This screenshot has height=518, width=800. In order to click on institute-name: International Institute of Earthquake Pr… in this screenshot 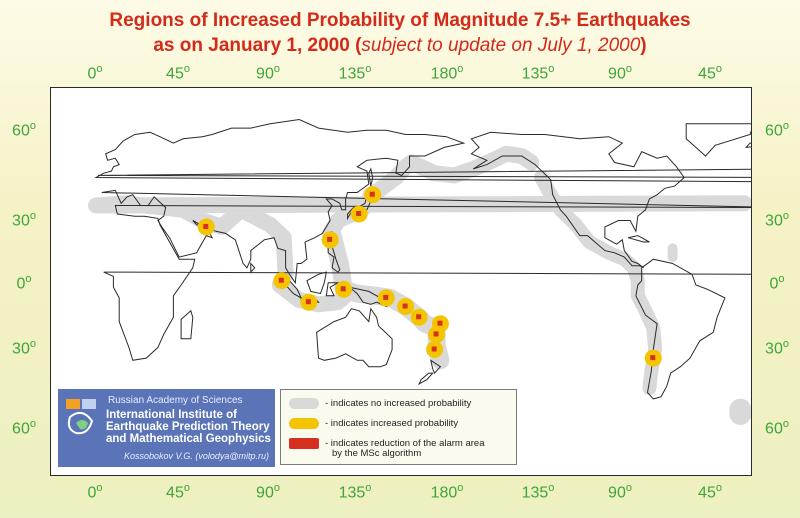, I will do `click(188, 427)`.